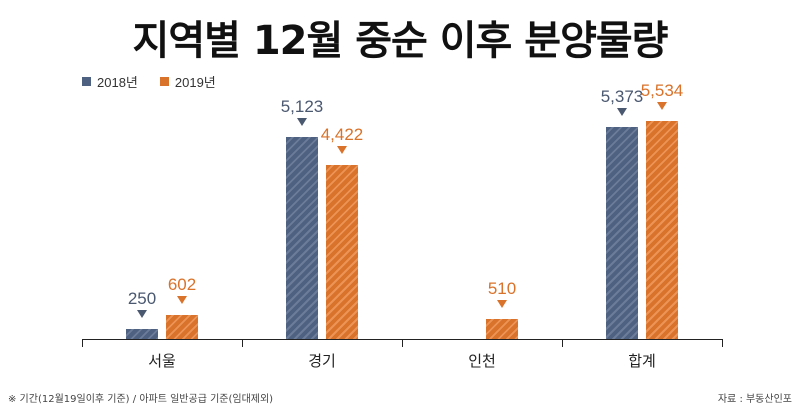 The image size is (800, 405). I want to click on source-note: 자료 : 부동산인포, so click(754, 399).